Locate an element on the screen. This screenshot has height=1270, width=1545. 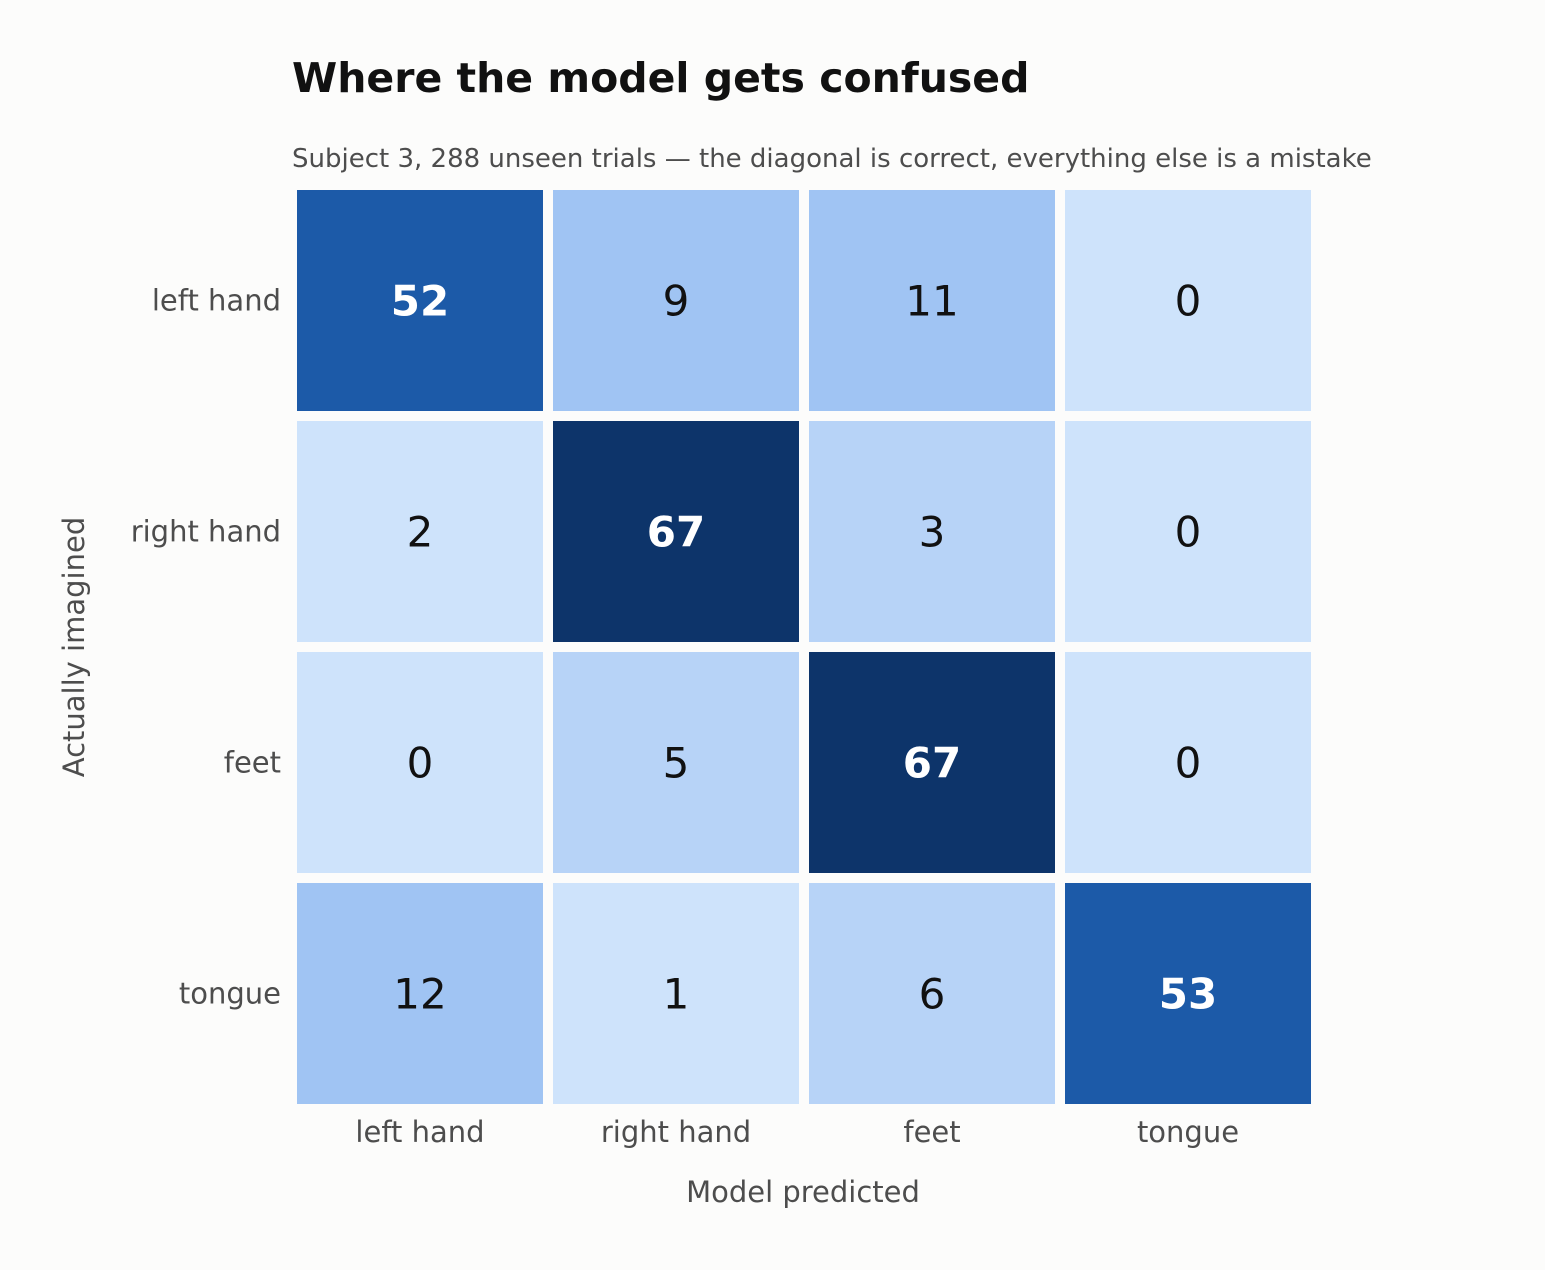
cell-value-label: 6 is located at coordinates (932, 994).